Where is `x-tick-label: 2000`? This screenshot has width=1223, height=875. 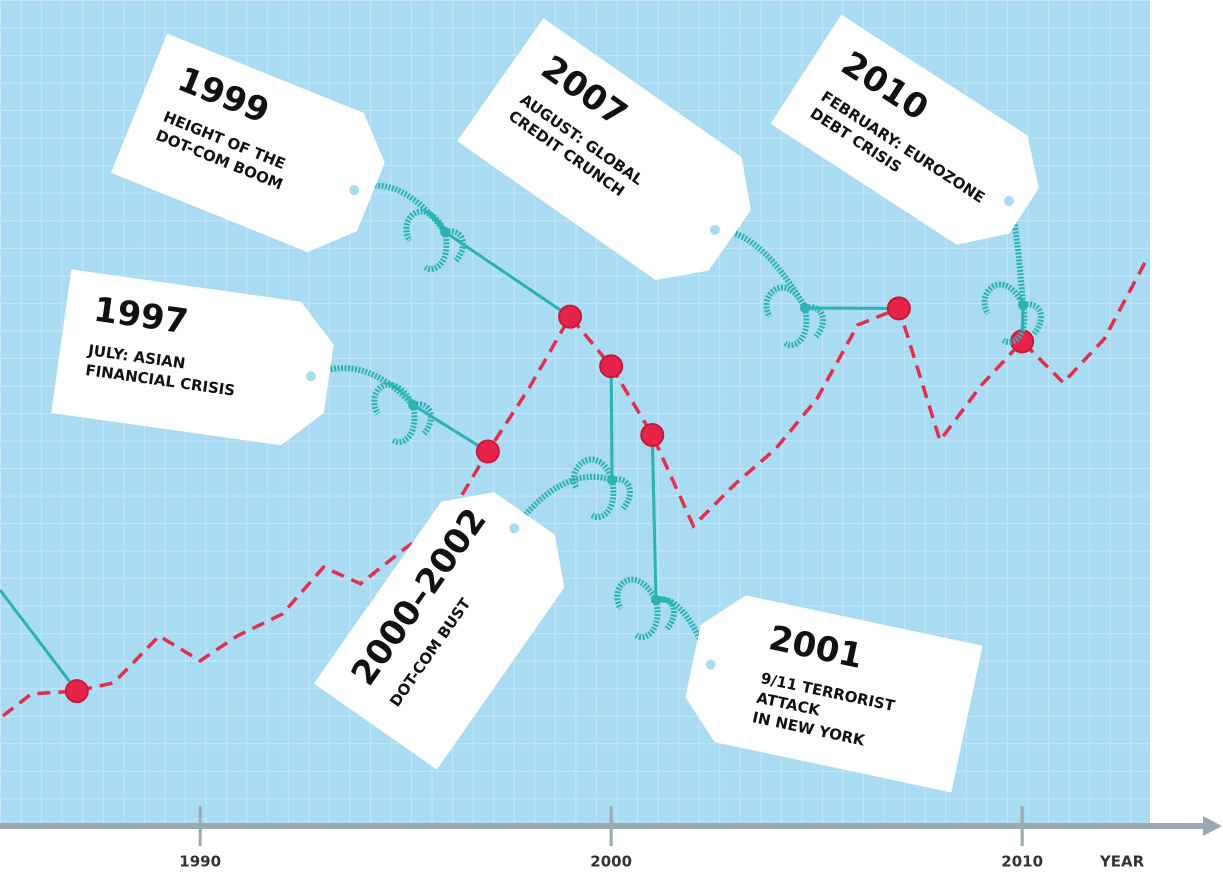 x-tick-label: 2000 is located at coordinates (611, 862).